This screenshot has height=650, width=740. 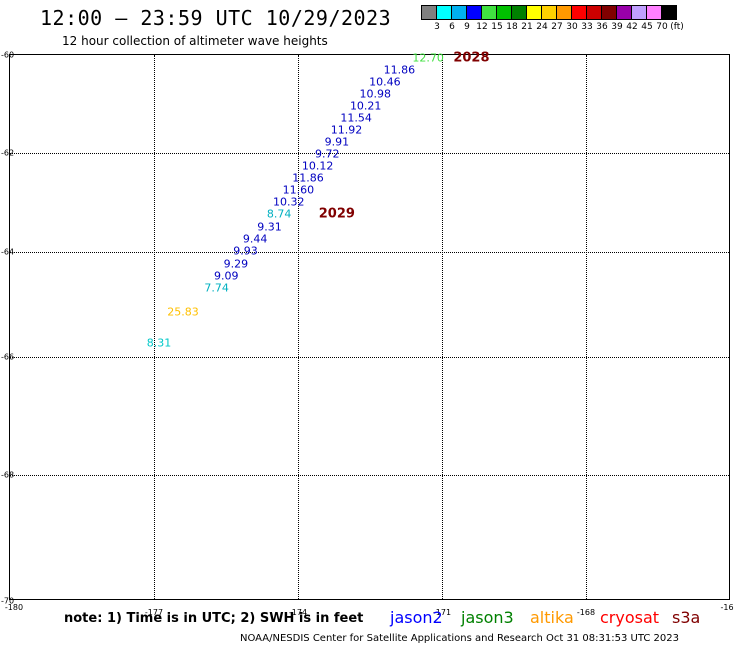 I want to click on latitude-tick-label: -64, so click(x=8, y=252).